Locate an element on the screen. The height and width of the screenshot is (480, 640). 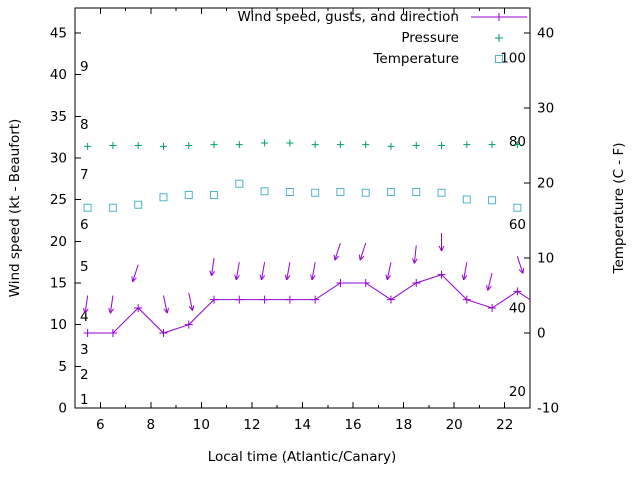
wind-speed-line is located at coordinates (308, 304).